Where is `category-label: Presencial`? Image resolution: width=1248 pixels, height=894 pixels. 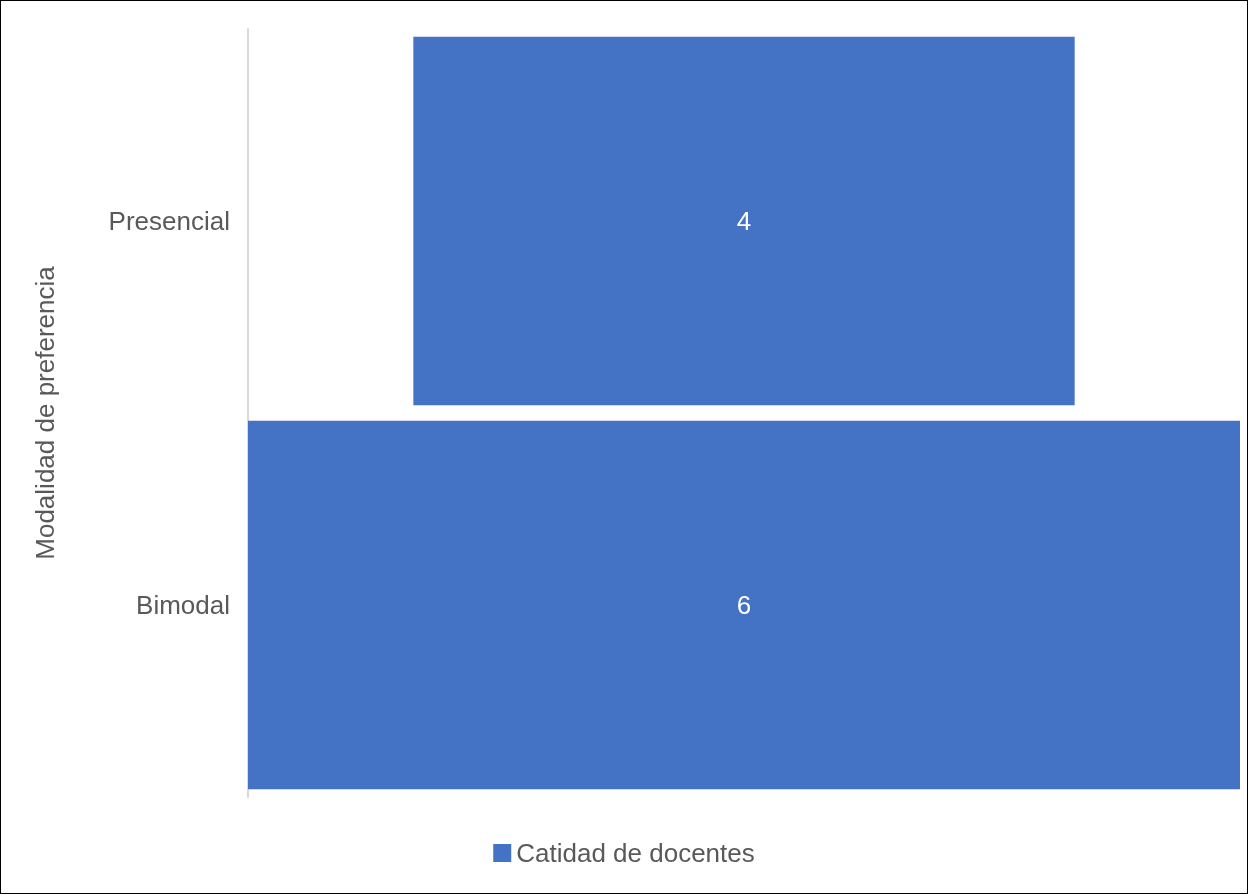
category-label: Presencial is located at coordinates (169, 221).